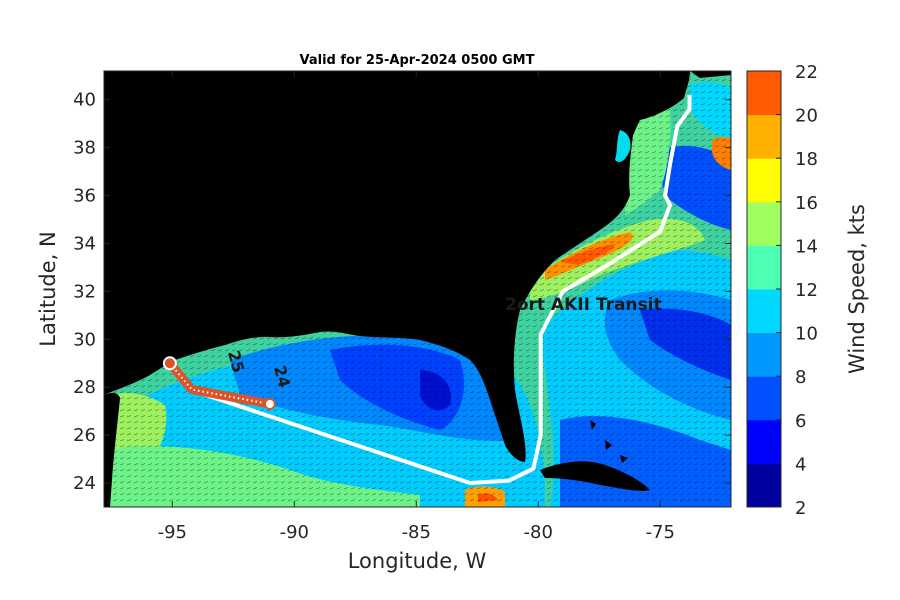 The width and height of the screenshot is (900, 600). Describe the element at coordinates (435, 390) in the screenshot. I see `gulf-dark-blue` at that location.